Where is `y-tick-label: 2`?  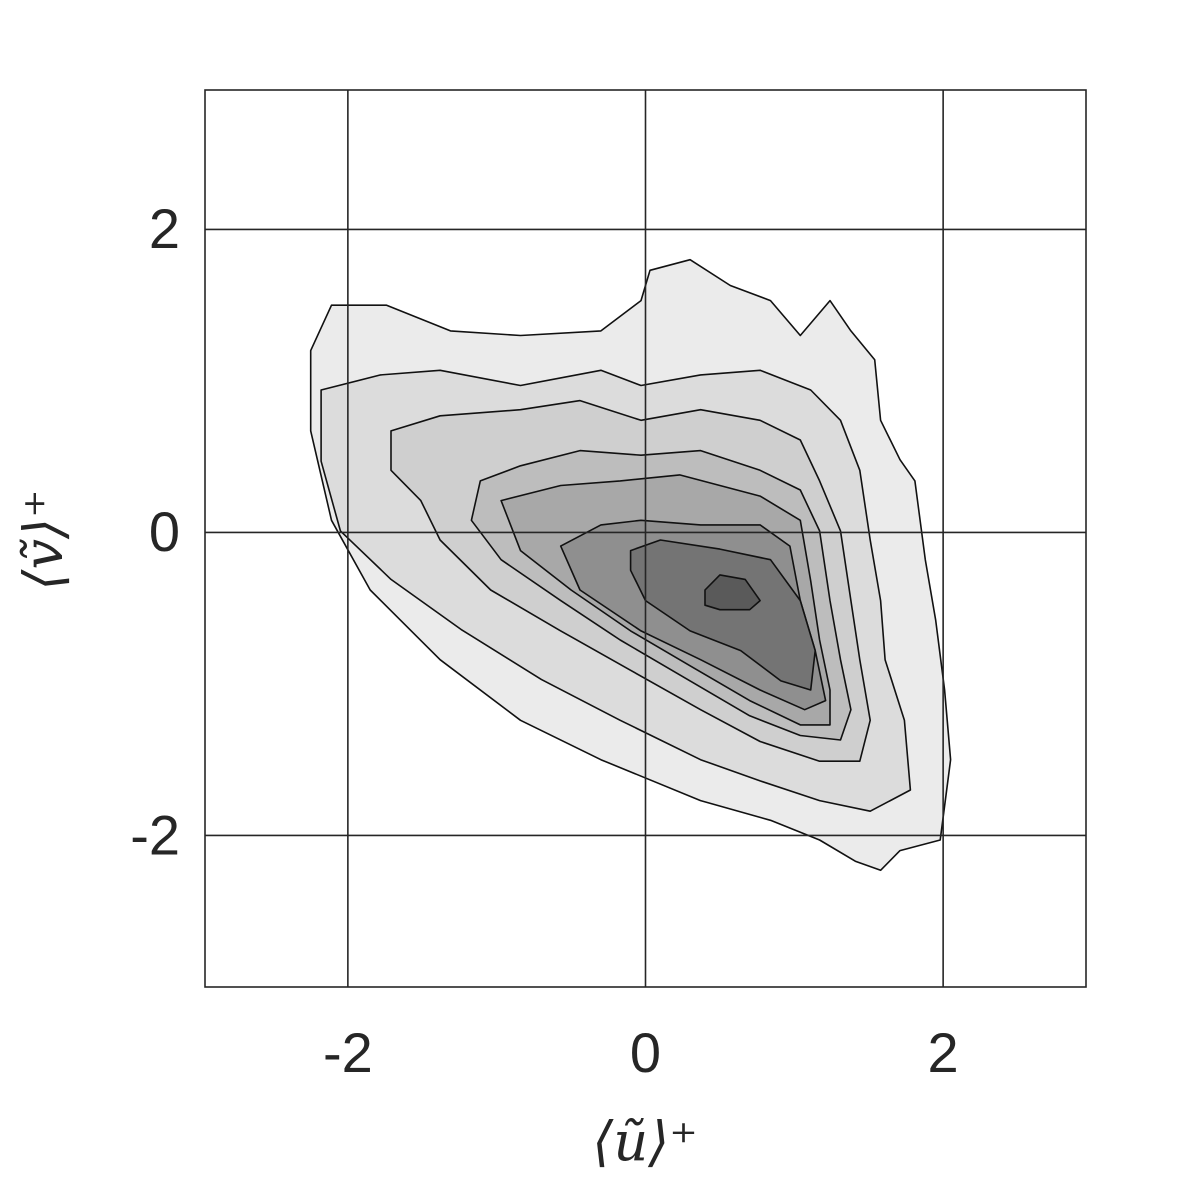
y-tick-label: 2 is located at coordinates (164, 228).